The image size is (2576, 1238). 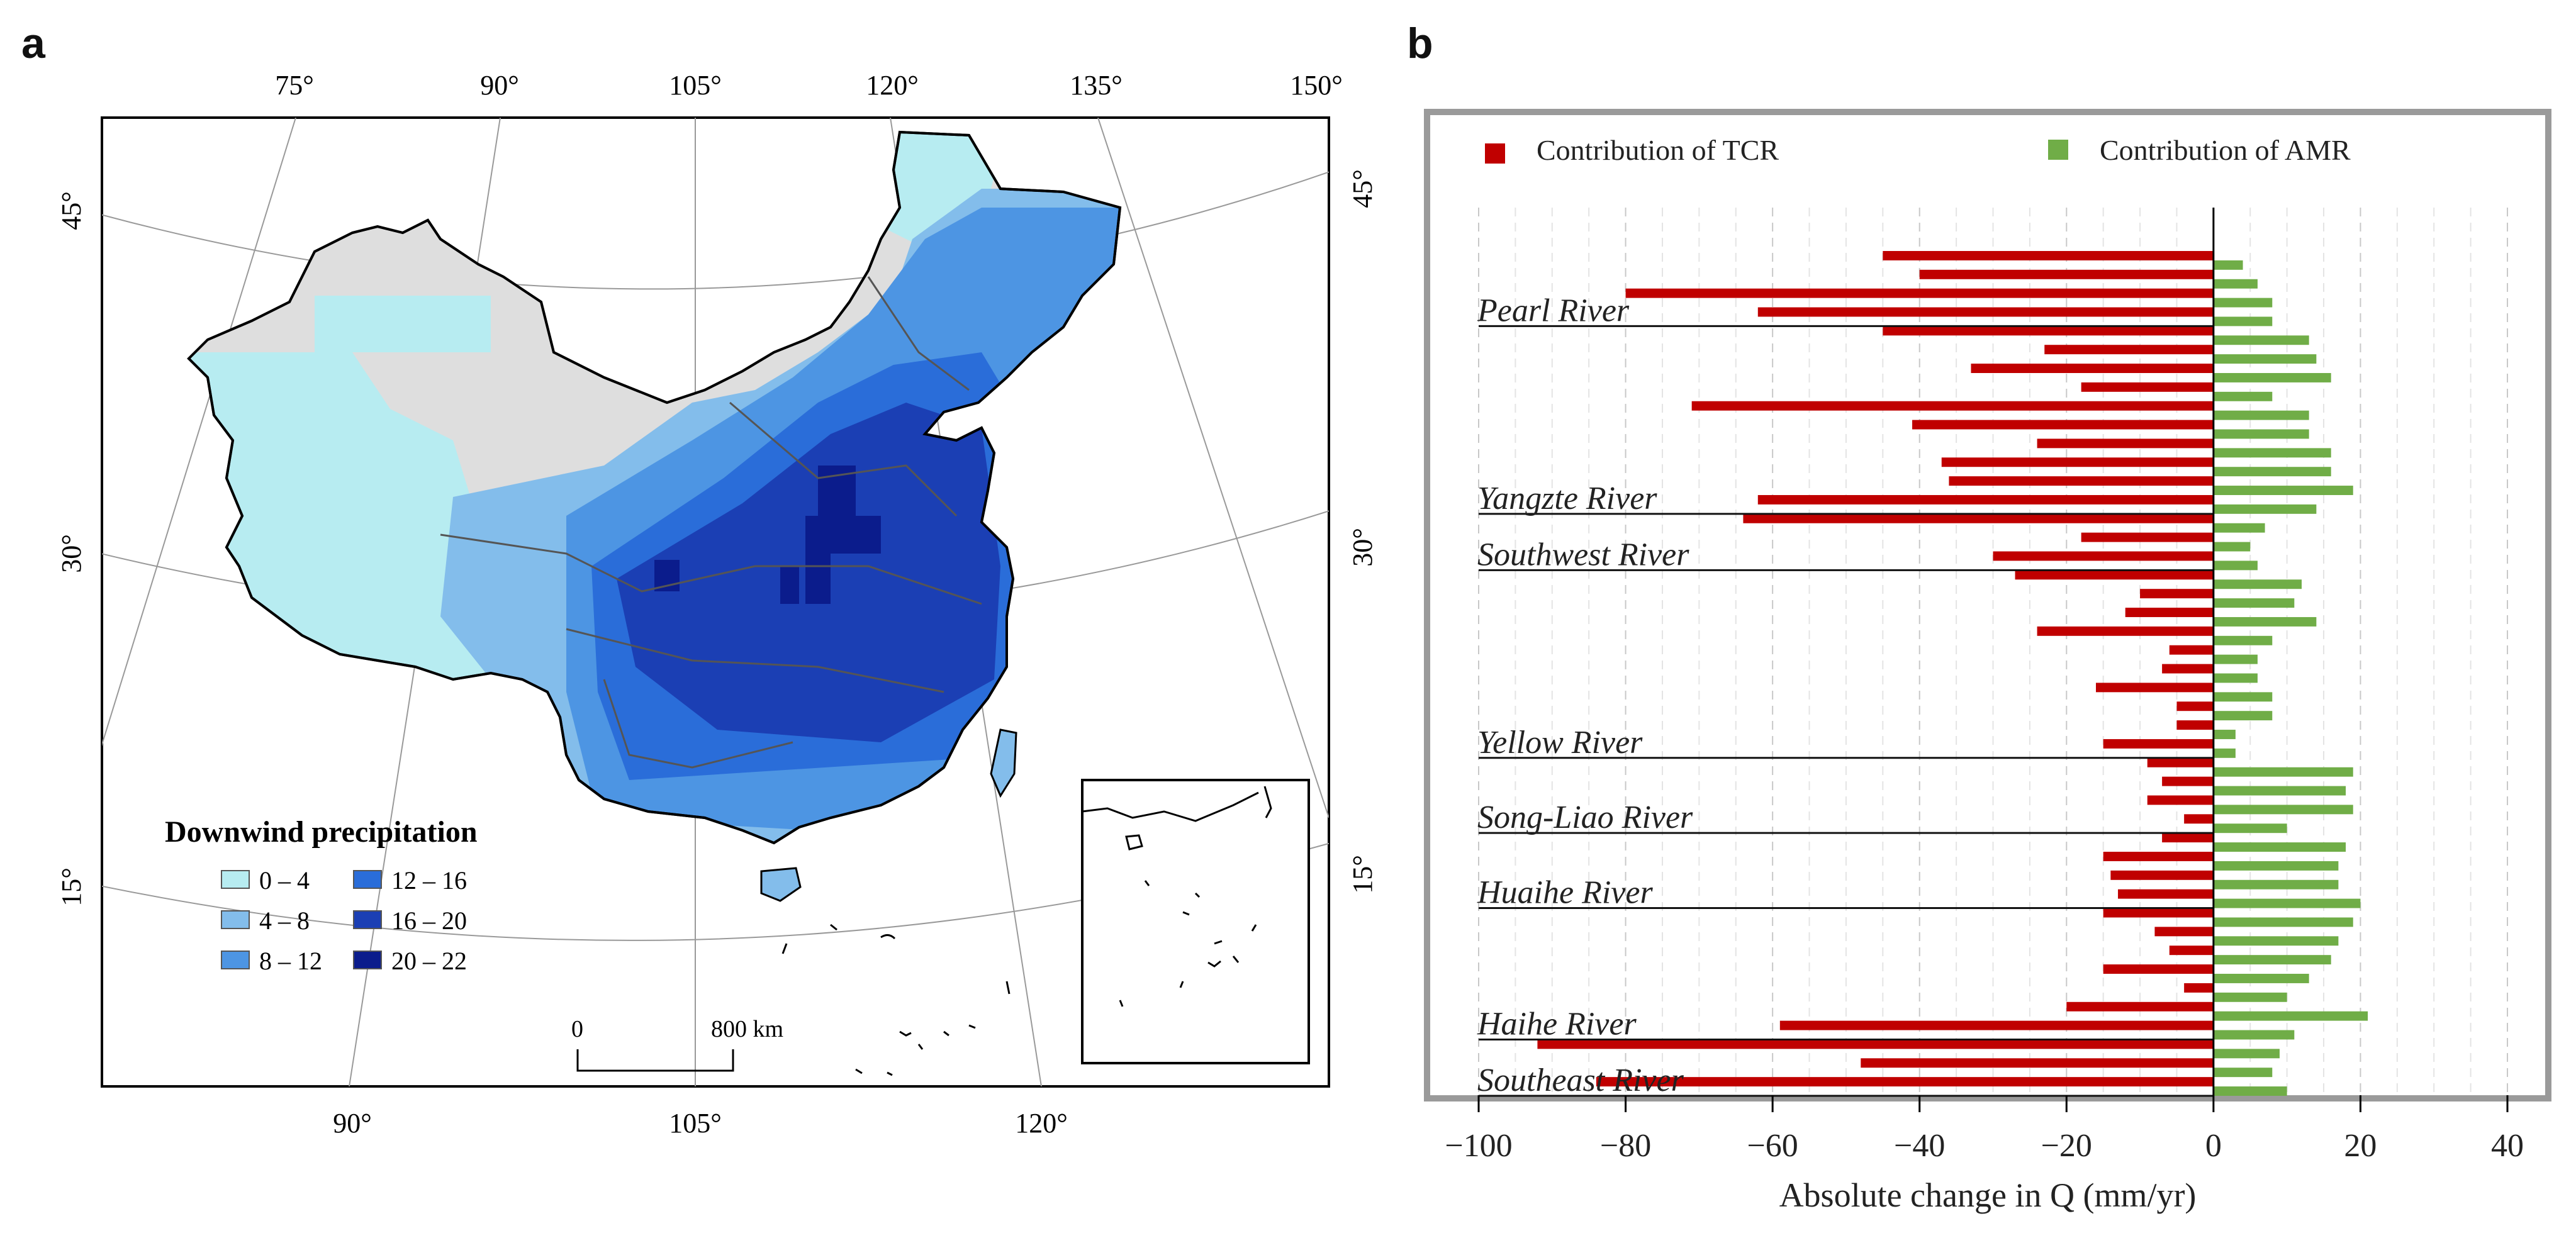 I want to click on x-tick-label: −20, so click(x=2066, y=1146).